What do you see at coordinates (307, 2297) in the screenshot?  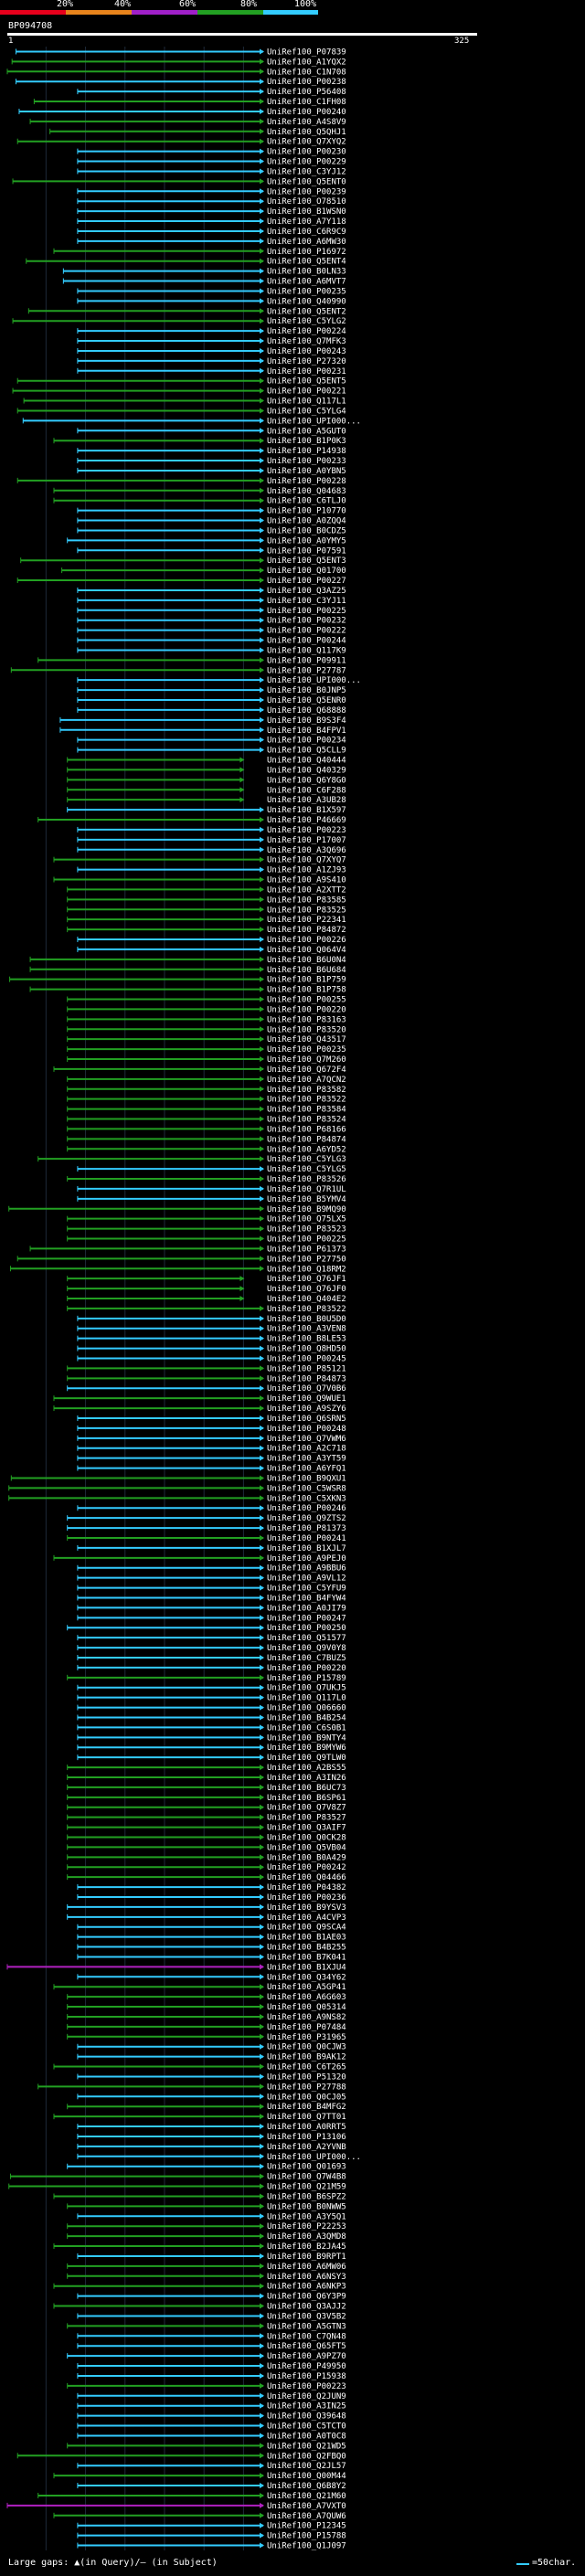 I see `hit-label: UniRef100_Q6Y3P9` at bounding box center [307, 2297].